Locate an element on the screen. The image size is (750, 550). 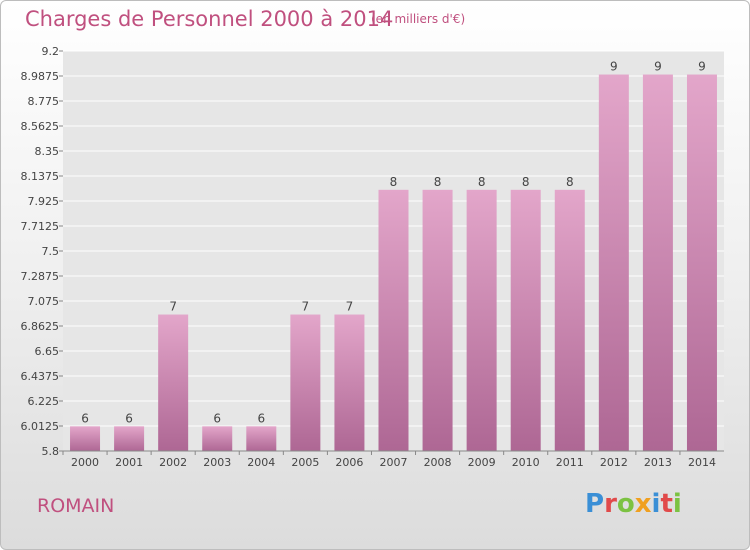
x-tick-label: 2009 is located at coordinates (482, 462).